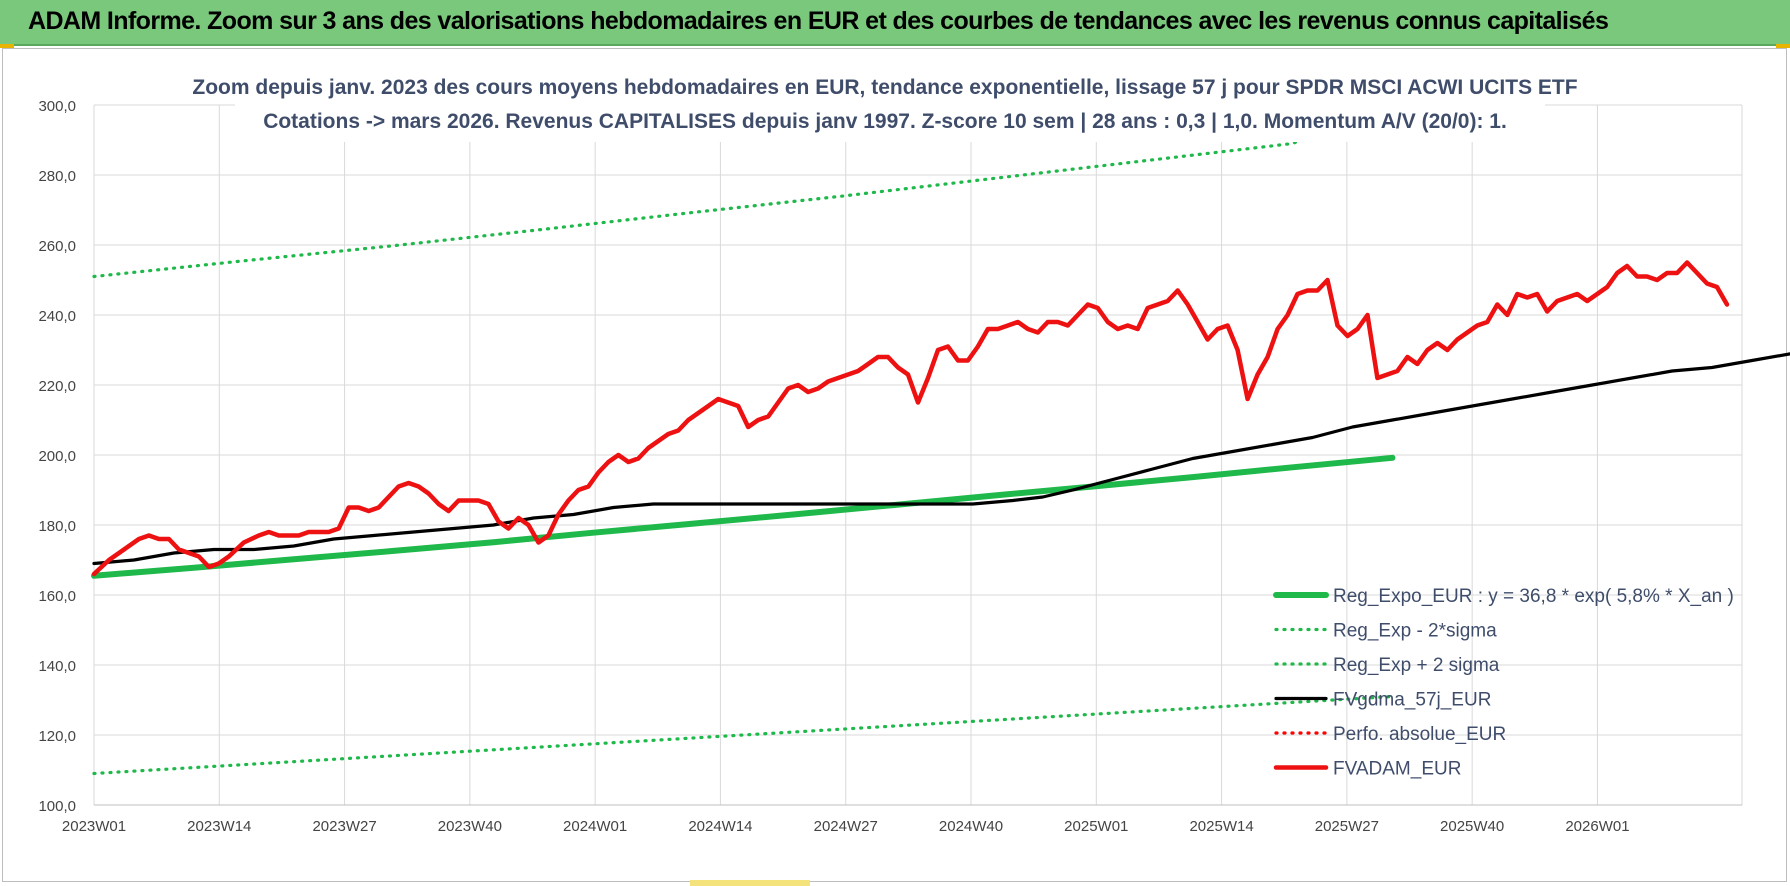 Image resolution: width=1790 pixels, height=886 pixels. I want to click on x-tick-label: 2024W27, so click(846, 826).